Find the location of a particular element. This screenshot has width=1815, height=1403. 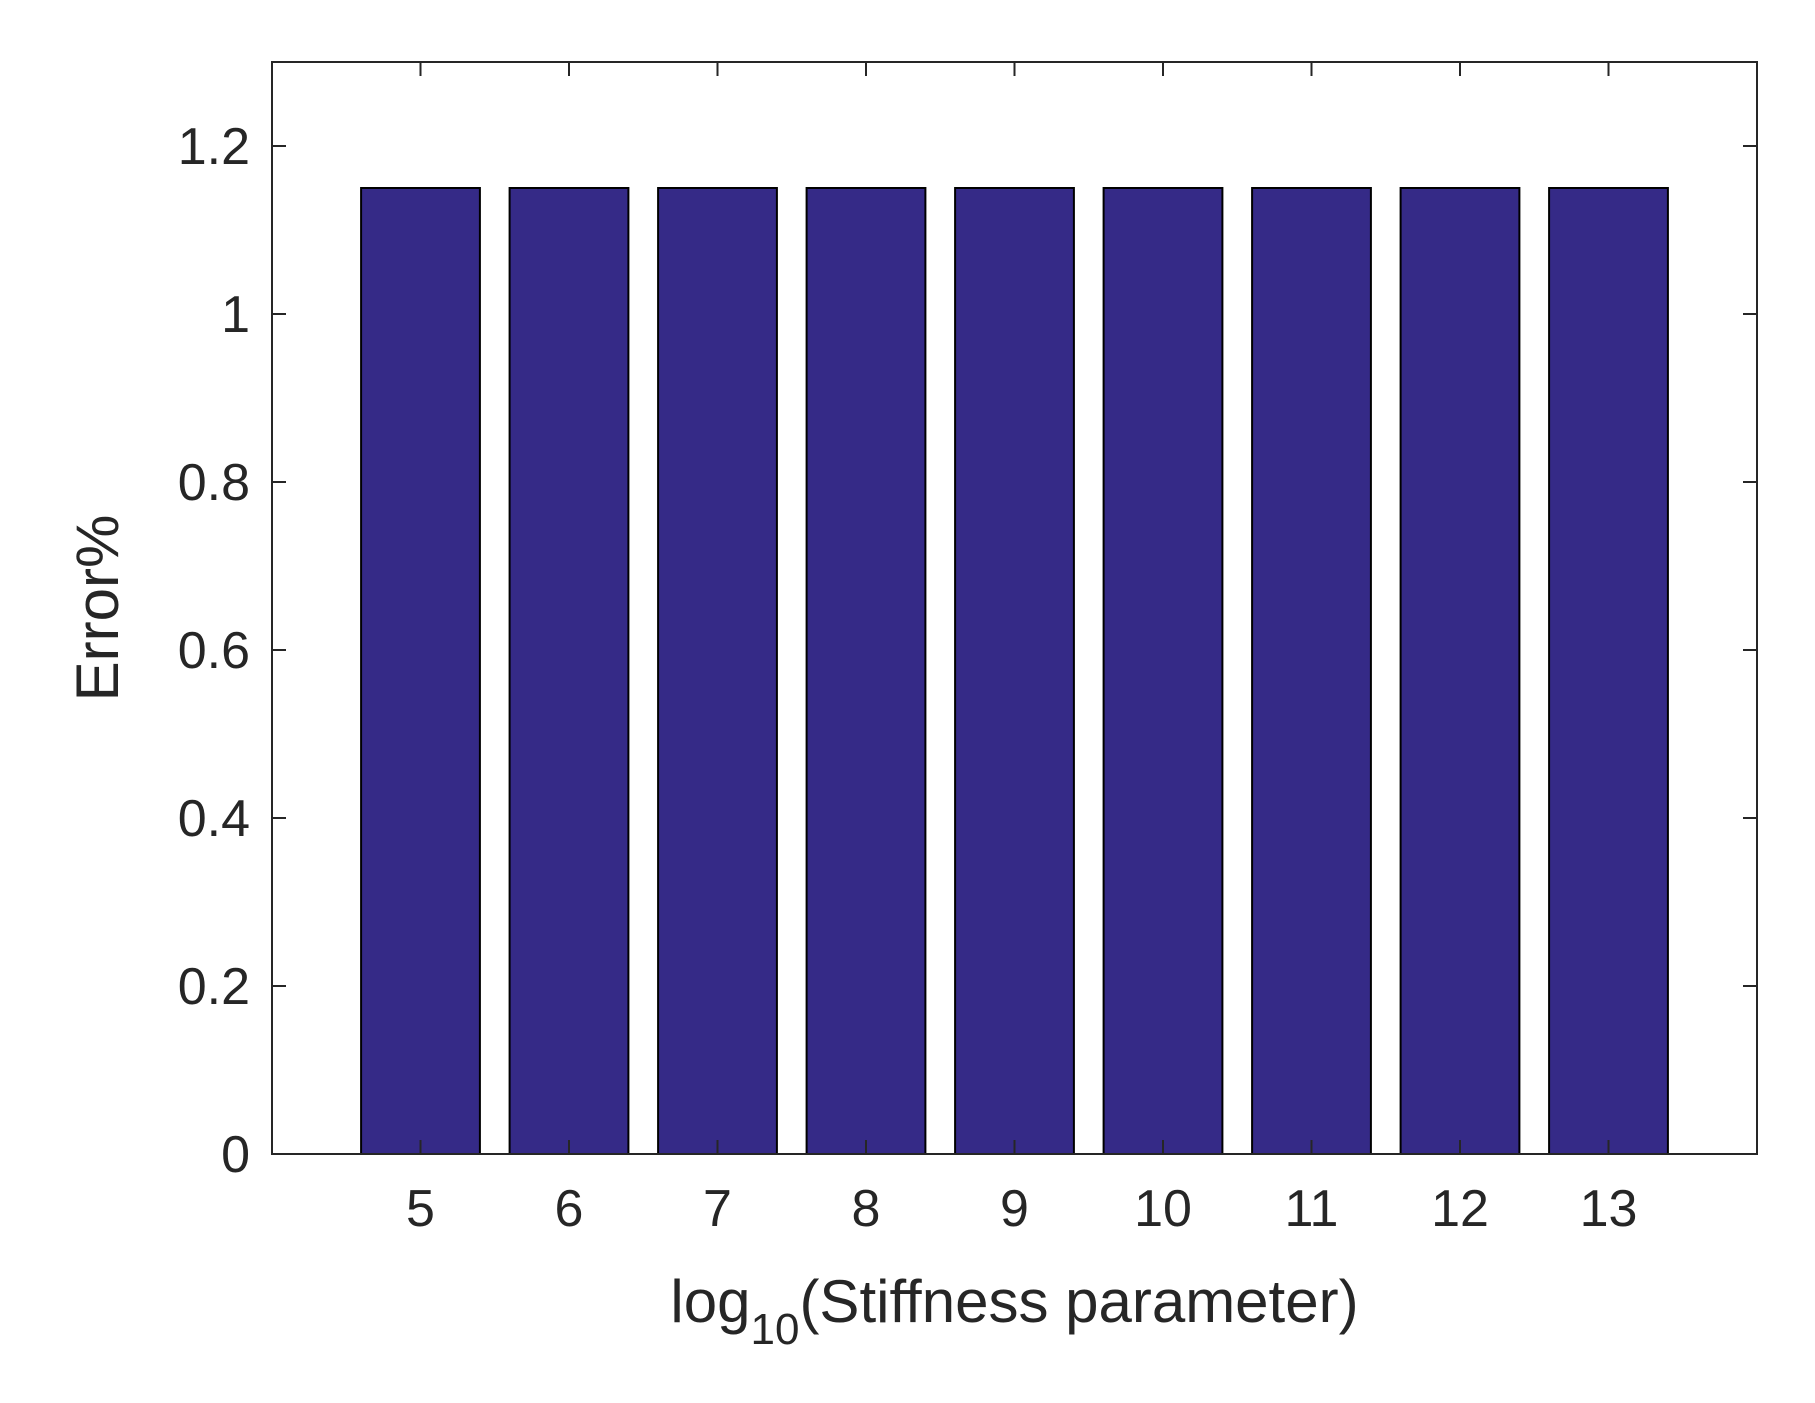

x-tick-label-13: 13 is located at coordinates (1609, 1209).